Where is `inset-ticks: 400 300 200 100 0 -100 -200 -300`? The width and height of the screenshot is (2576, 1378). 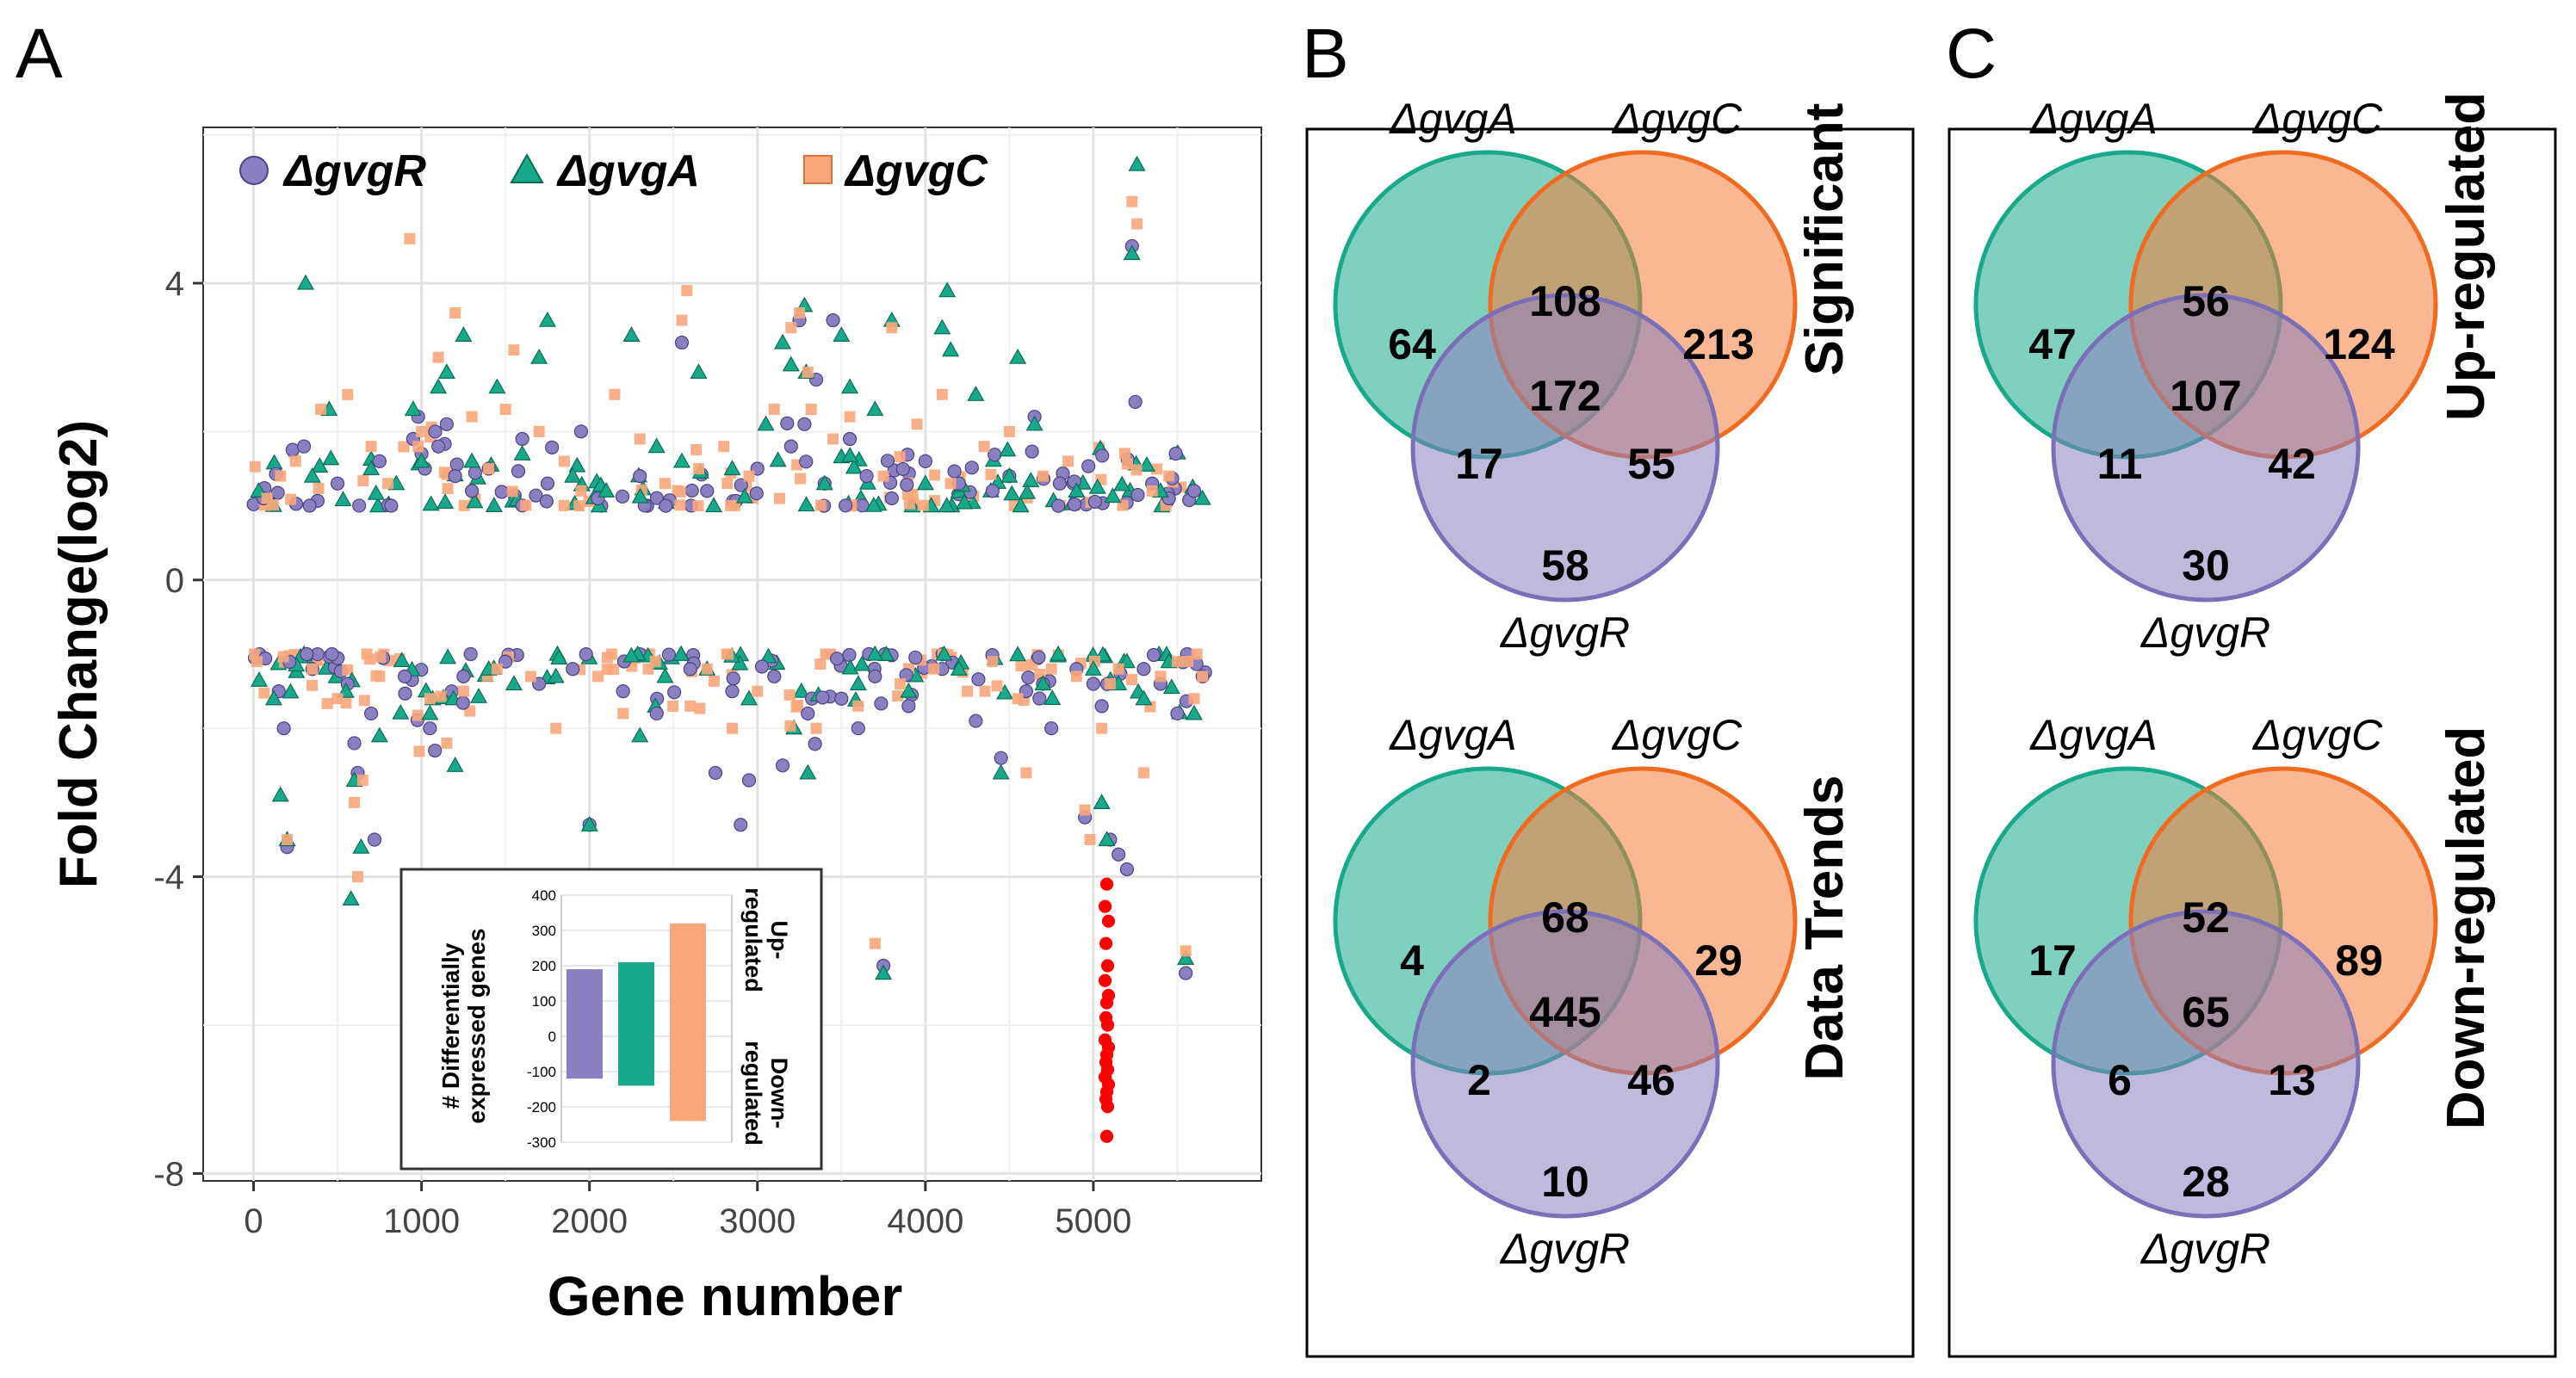 inset-ticks: 400 300 200 100 0 -100 -200 -300 is located at coordinates (541, 1019).